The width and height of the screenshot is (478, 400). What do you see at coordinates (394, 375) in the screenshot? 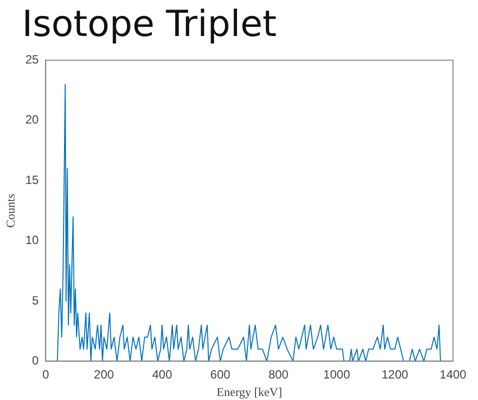
I see `x-tick-label: 1200` at bounding box center [394, 375].